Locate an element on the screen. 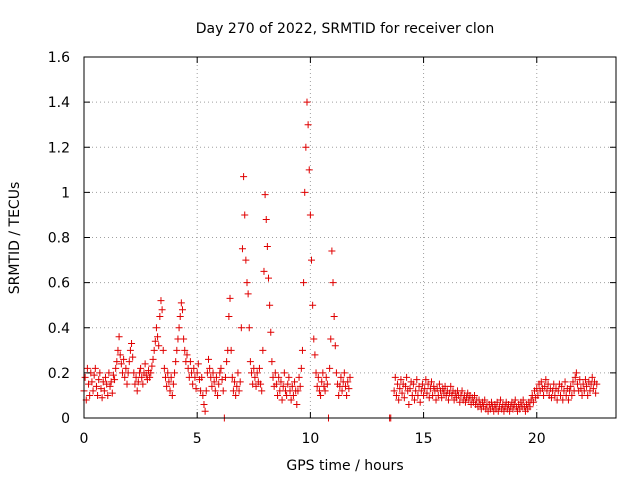  x-tick-label: 5 is located at coordinates (197, 439).